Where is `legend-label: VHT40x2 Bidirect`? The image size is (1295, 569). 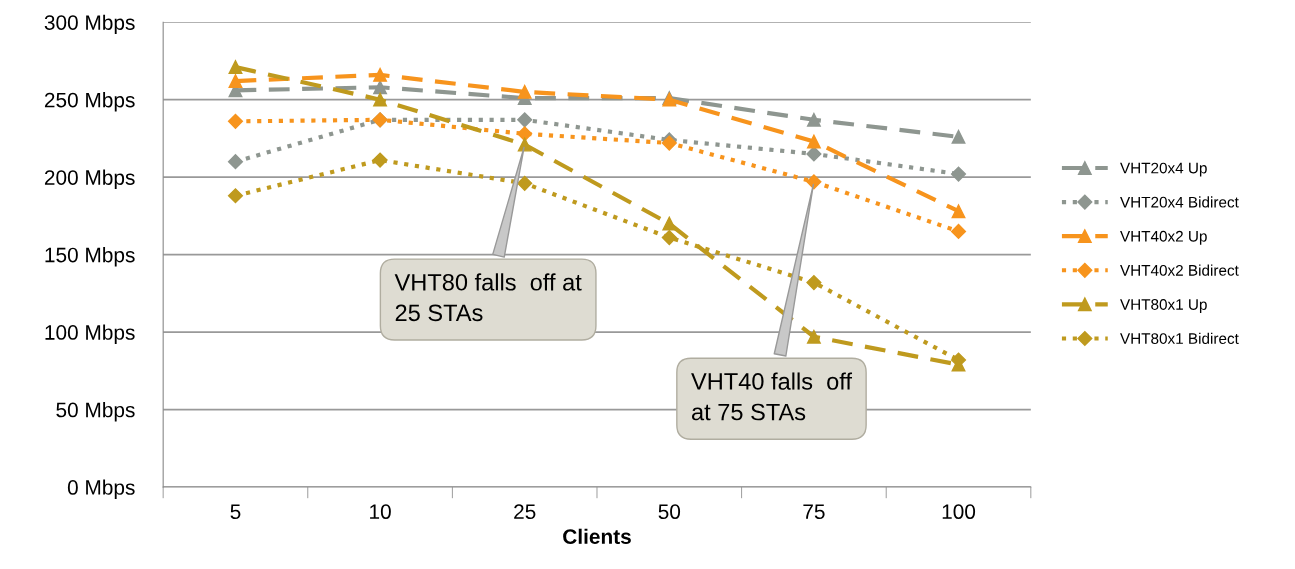 legend-label: VHT40x2 Bidirect is located at coordinates (1179, 270).